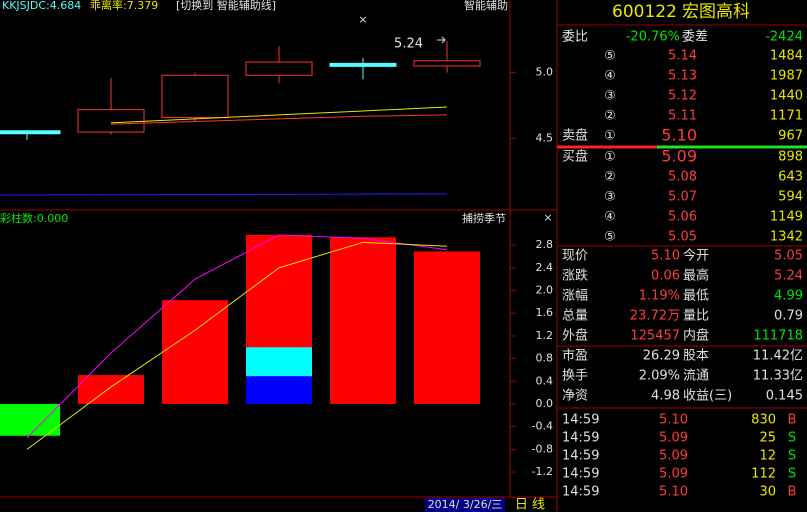  I want to click on label: 30, so click(767, 492).